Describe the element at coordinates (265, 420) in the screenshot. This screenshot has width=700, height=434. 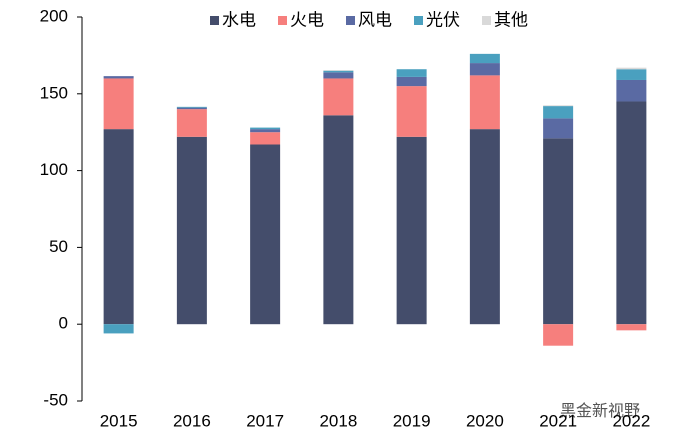
I see `x-tick-label: 2017` at that location.